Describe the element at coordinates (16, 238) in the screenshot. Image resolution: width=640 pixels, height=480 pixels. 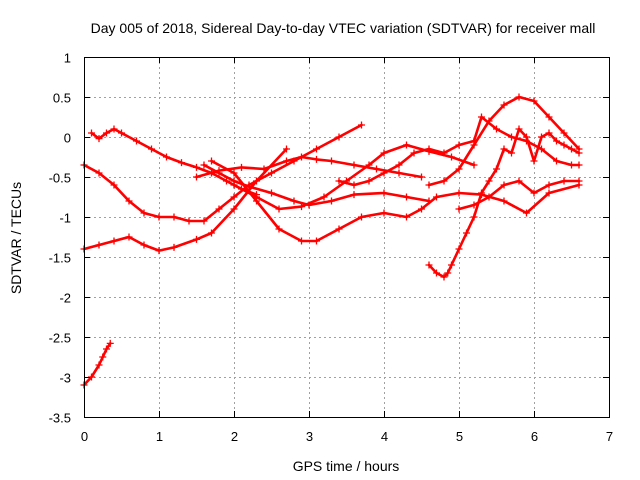
I see `y-axis-title: SDTVAR / TECUs` at that location.